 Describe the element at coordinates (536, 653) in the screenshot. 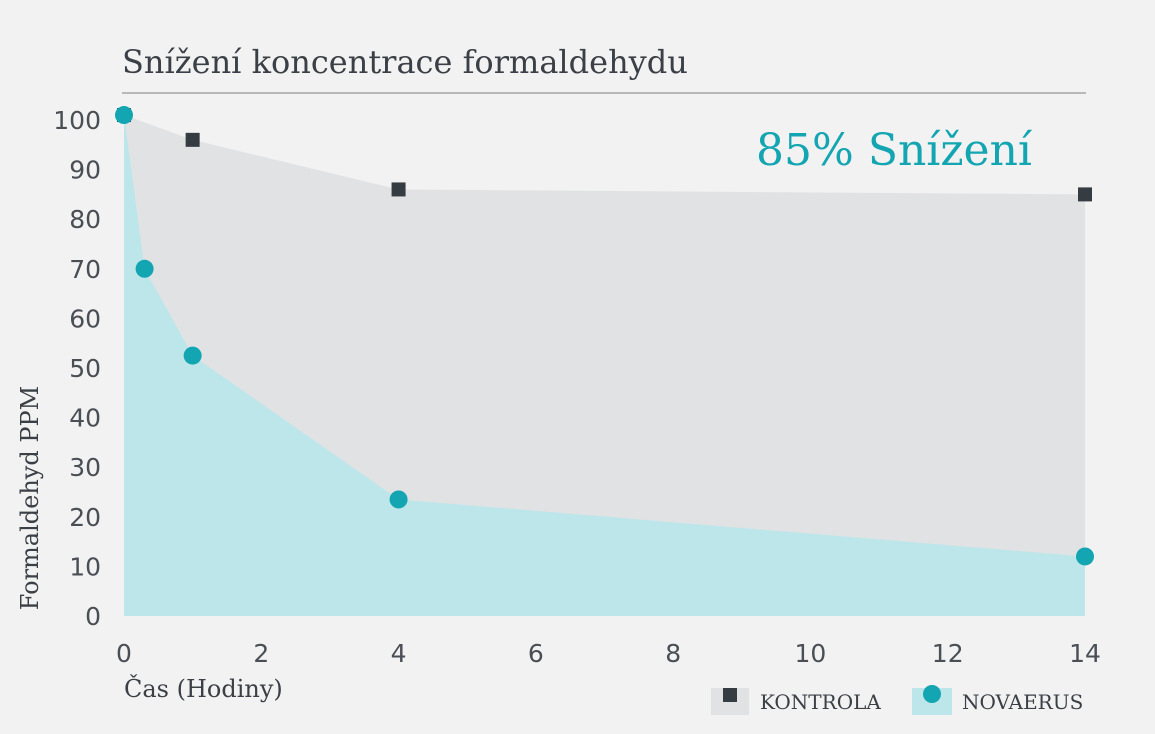

I see `x-tick-label: 6` at that location.